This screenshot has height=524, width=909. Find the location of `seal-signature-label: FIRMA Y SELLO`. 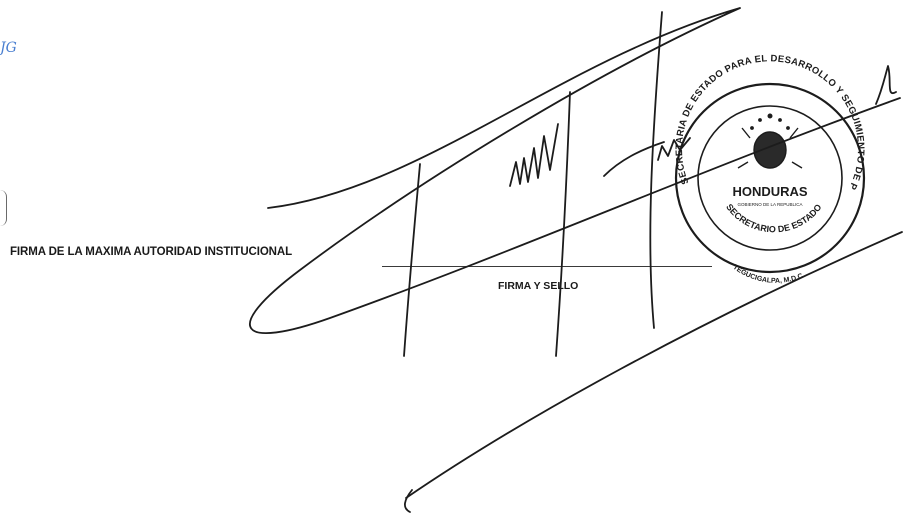

seal-signature-label: FIRMA Y SELLO is located at coordinates (538, 286).